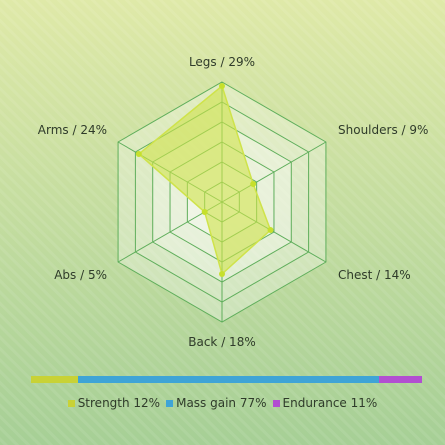 Image resolution: width=445 pixels, height=445 pixels. What do you see at coordinates (72, 130) in the screenshot?
I see `axis-label: Arms / 24%` at bounding box center [72, 130].